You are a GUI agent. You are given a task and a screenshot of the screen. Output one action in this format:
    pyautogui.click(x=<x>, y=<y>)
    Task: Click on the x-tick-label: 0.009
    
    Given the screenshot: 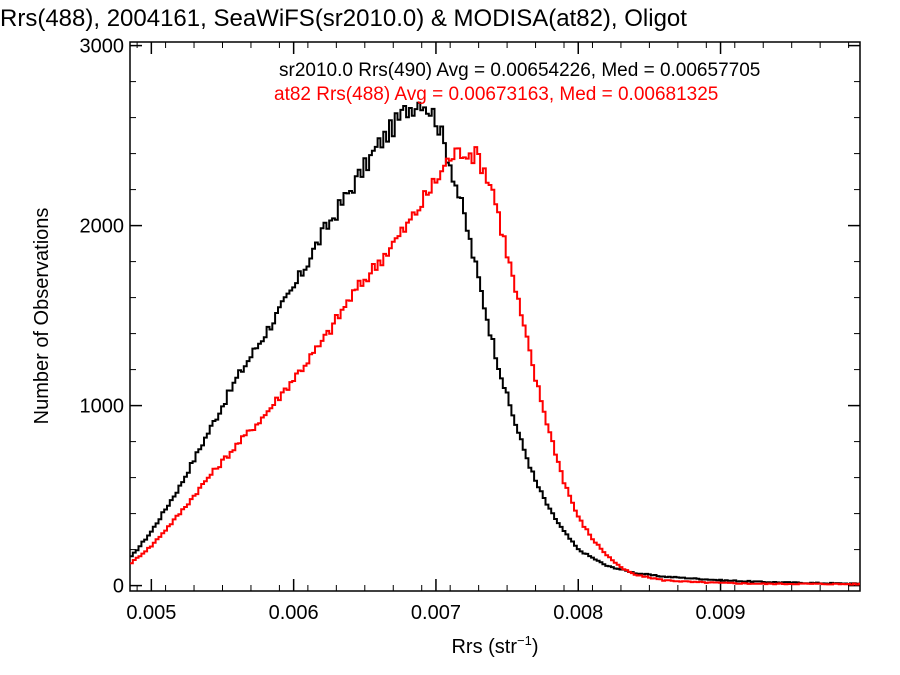 What is the action you would take?
    pyautogui.click(x=721, y=613)
    